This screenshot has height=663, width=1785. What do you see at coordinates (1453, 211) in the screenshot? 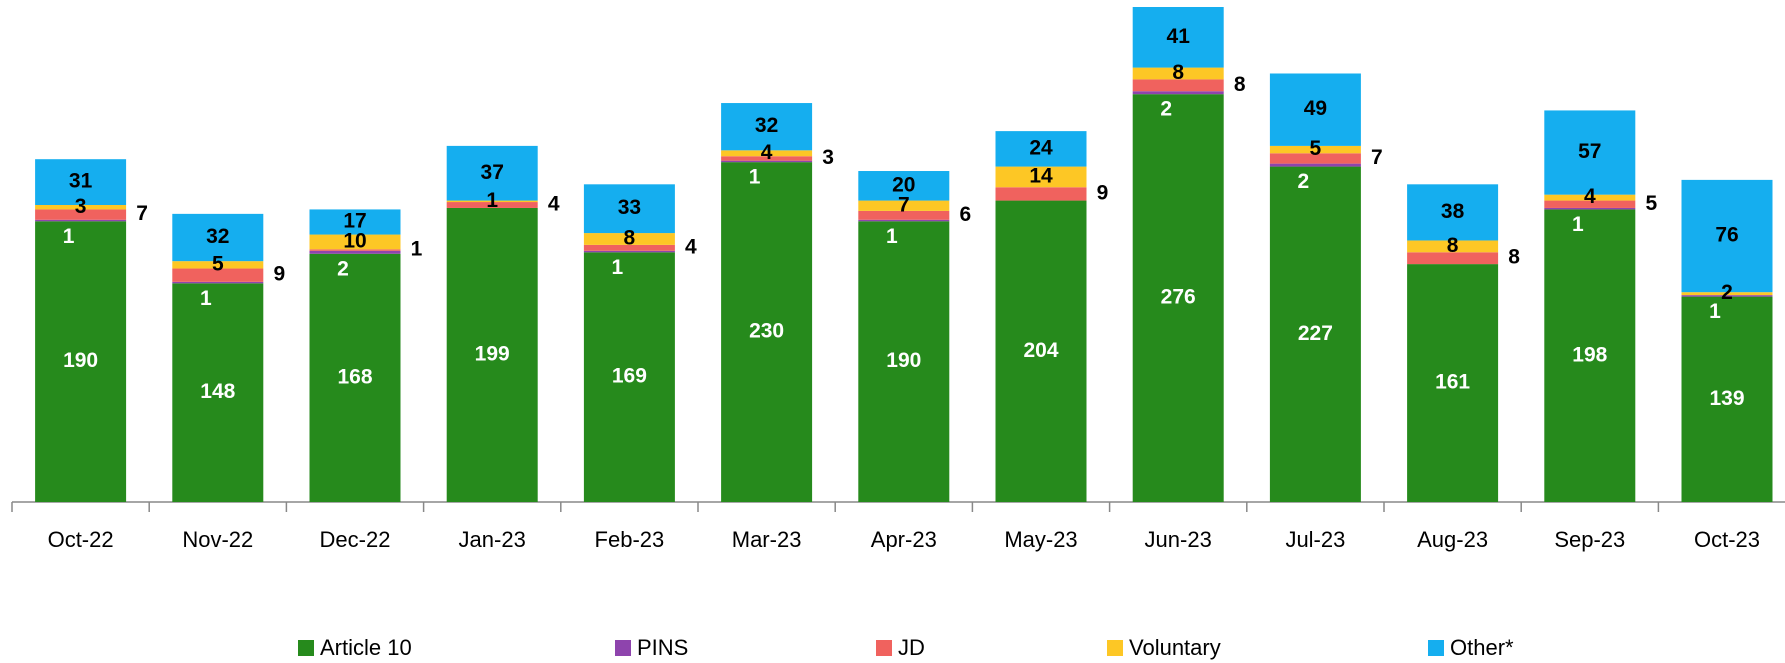
I see `data-label: 38` at bounding box center [1453, 211].